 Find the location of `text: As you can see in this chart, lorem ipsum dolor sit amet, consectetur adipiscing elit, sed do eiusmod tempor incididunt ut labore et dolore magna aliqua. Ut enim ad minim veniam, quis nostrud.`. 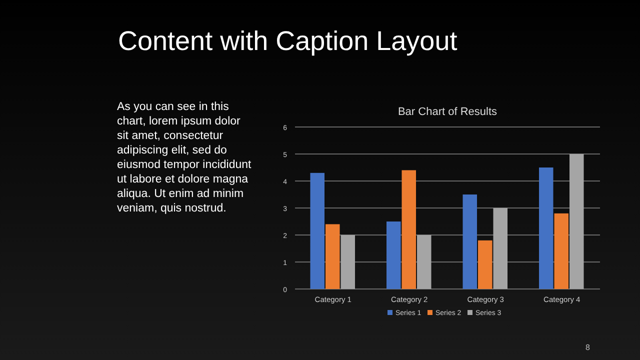

text: As you can see in this chart, lorem ipsum dolor sit amet, consectetur adipiscing elit, sed do eiusmod tempor incididunt ut labore et dolore magna aliqua. Ut enim ad minim veniam, quis nostrud. is located at coordinates (184, 157).